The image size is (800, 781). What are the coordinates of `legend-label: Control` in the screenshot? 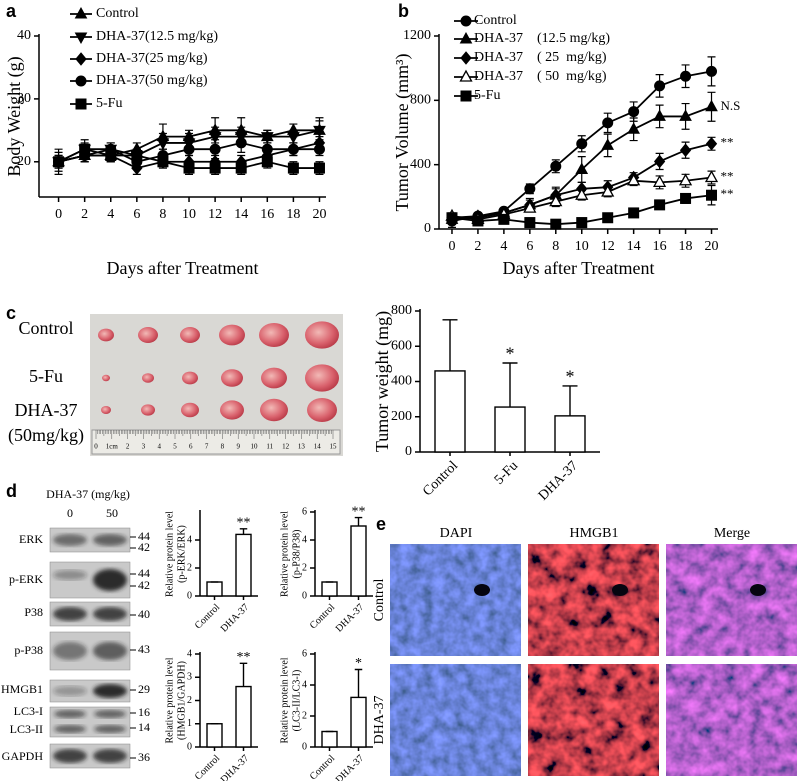 It's located at (117, 13).